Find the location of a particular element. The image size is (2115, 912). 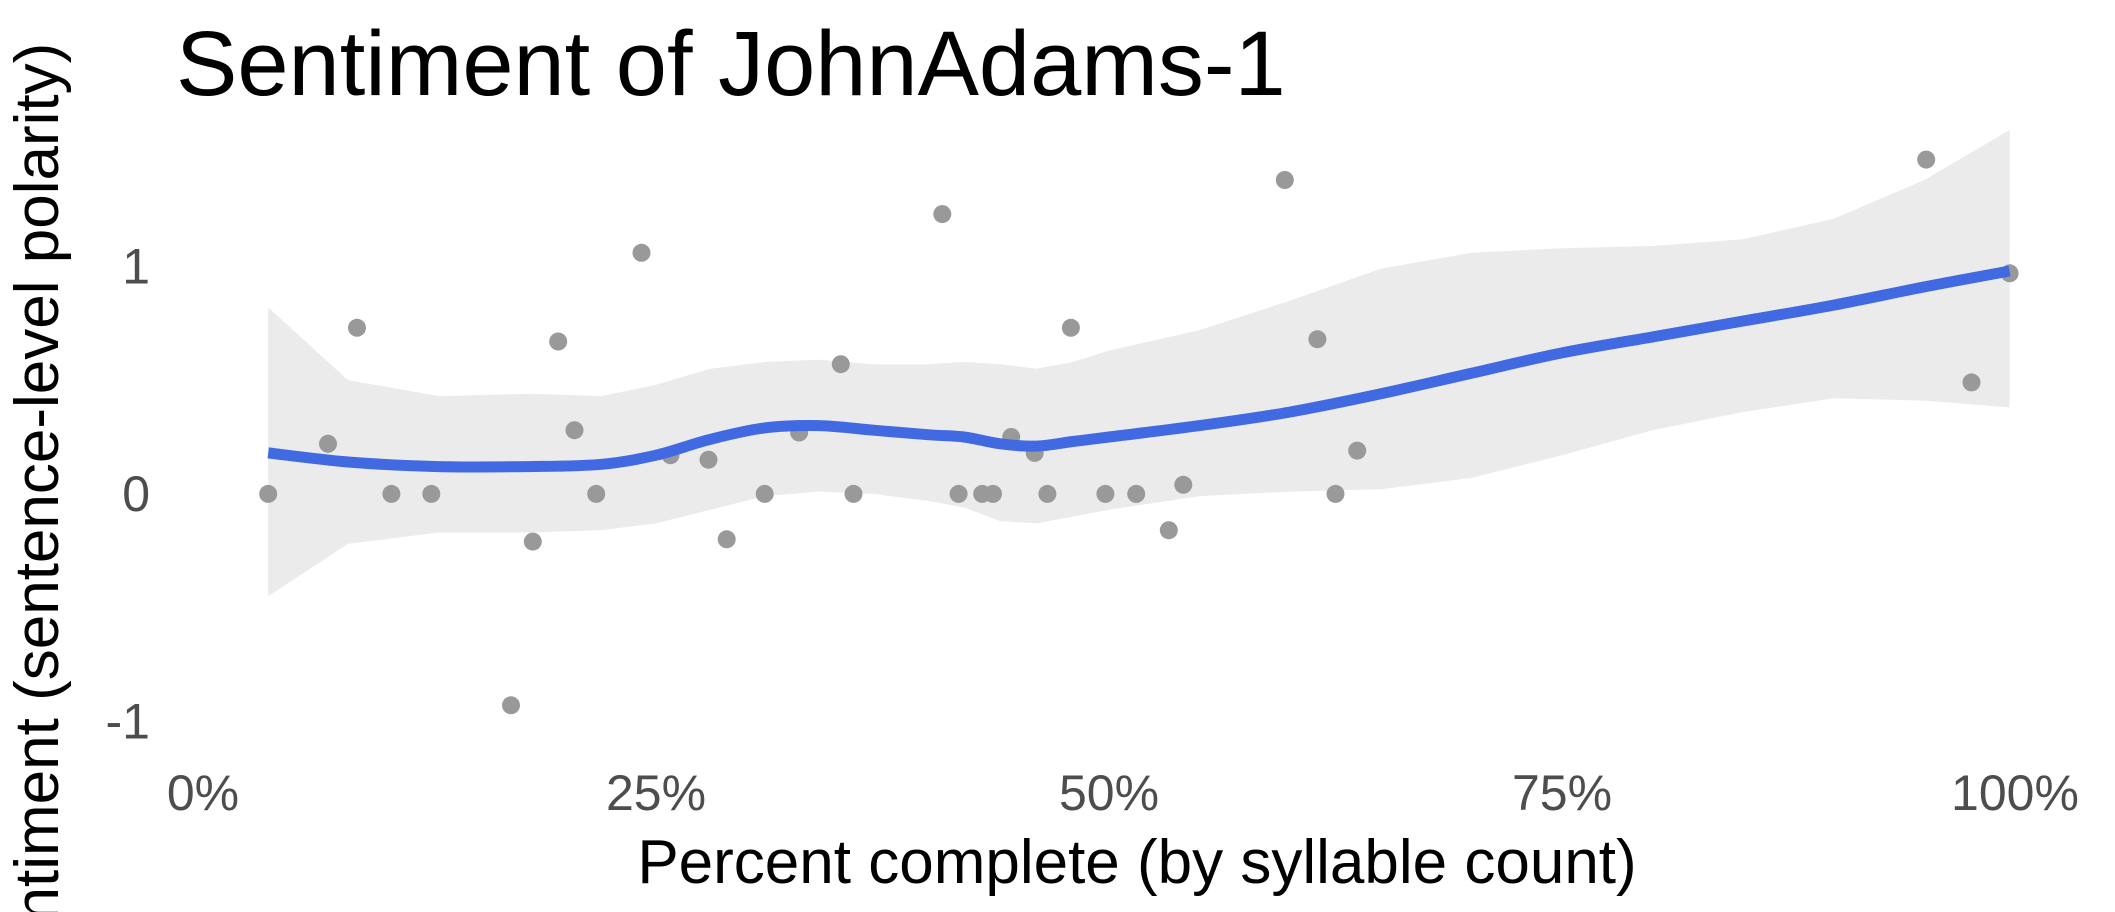

x-axis-title: Percent complete (by syllable count) is located at coordinates (1136, 862).